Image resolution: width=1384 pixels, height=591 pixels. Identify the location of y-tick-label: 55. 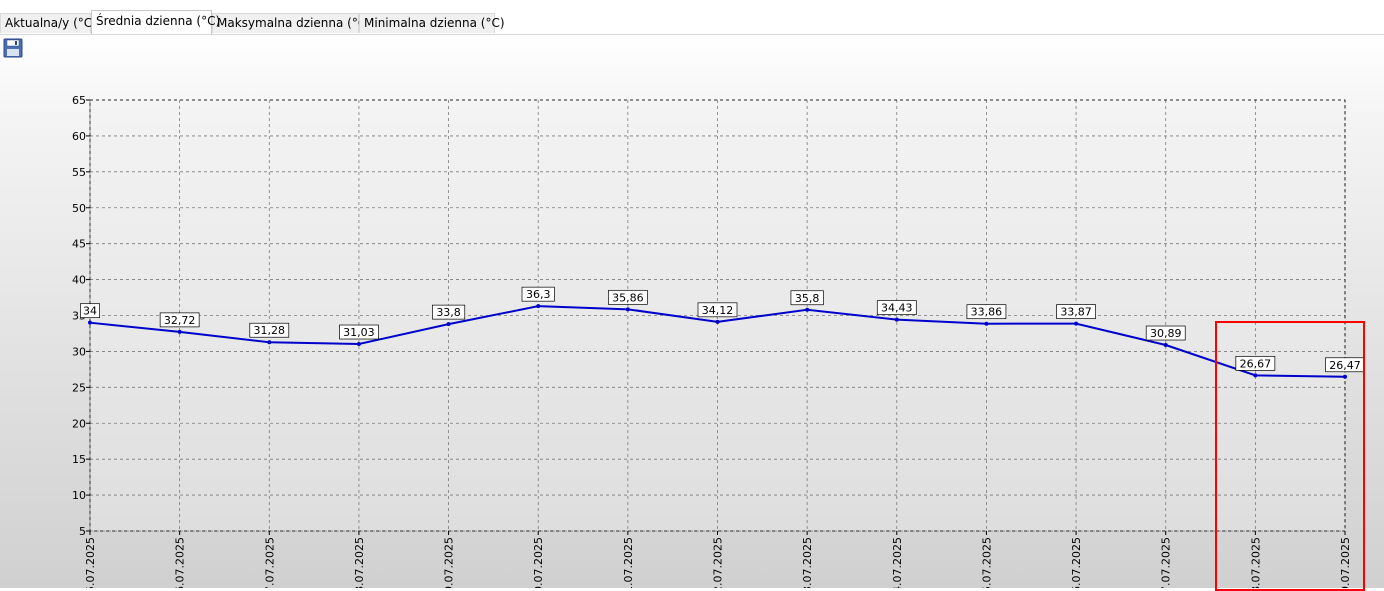
(79, 172).